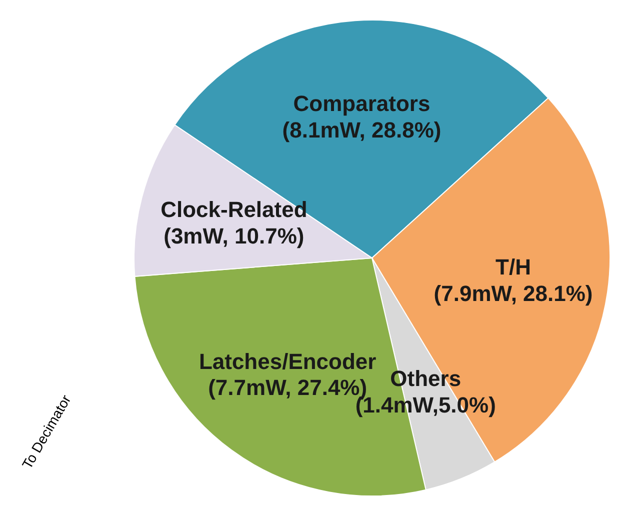 The height and width of the screenshot is (509, 623). Describe the element at coordinates (234, 236) in the screenshot. I see `data-label: (3mW, 10.7%)` at that location.